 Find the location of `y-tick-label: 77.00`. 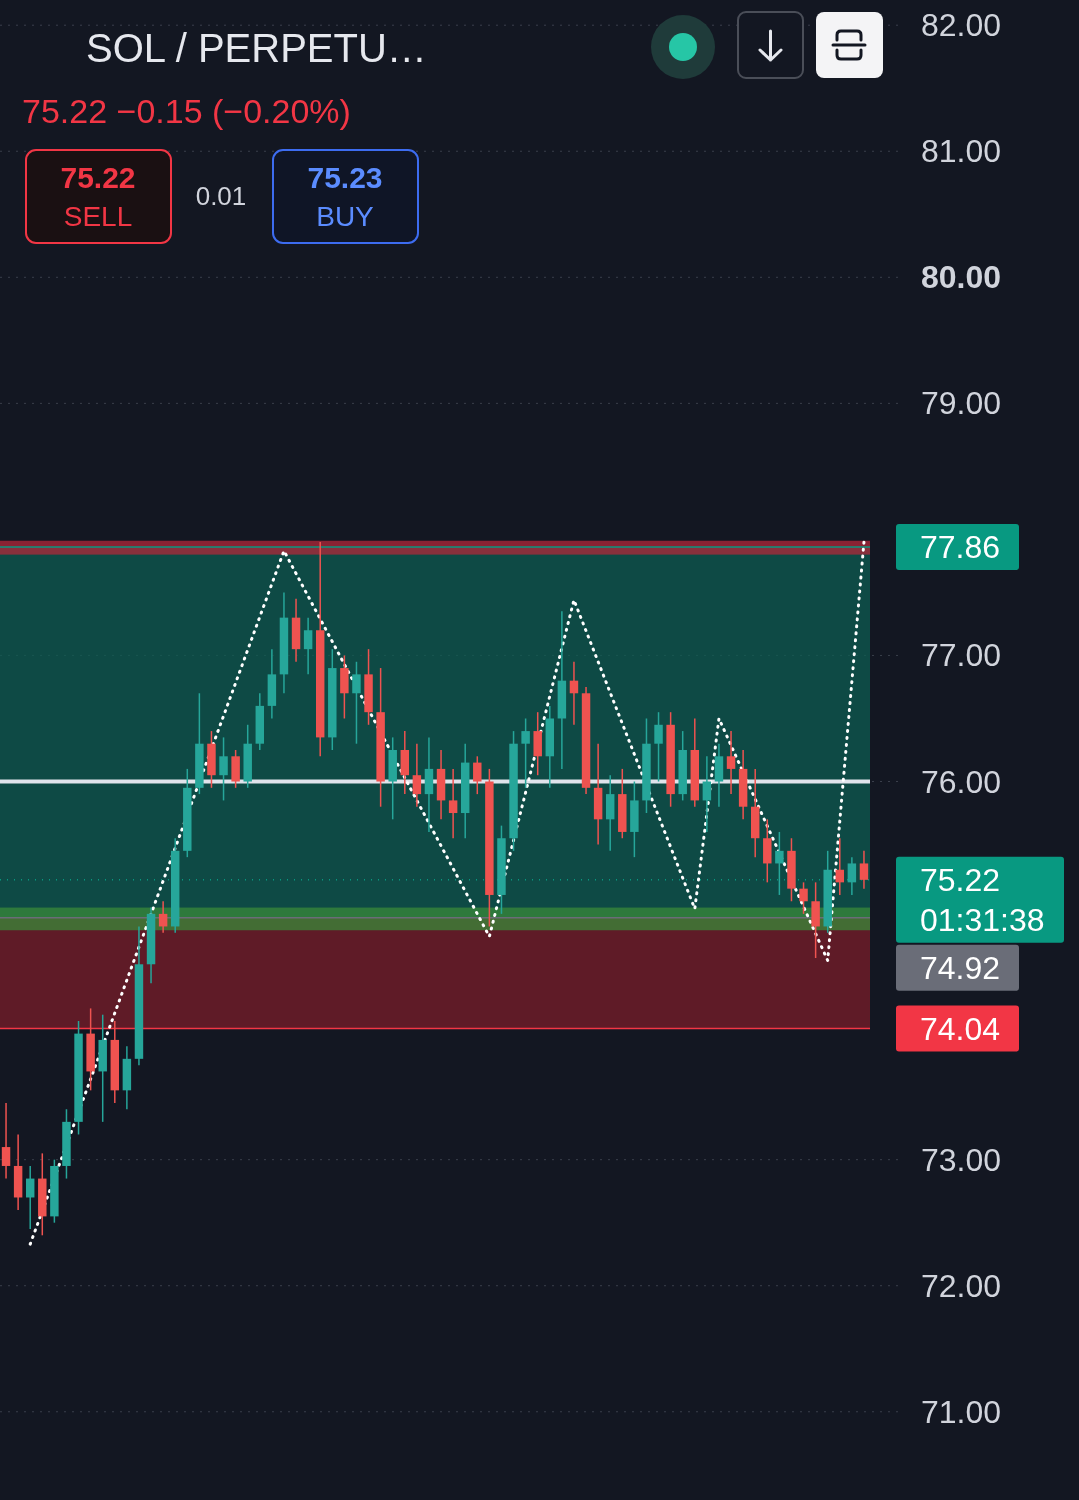

y-tick-label: 77.00 is located at coordinates (961, 655).